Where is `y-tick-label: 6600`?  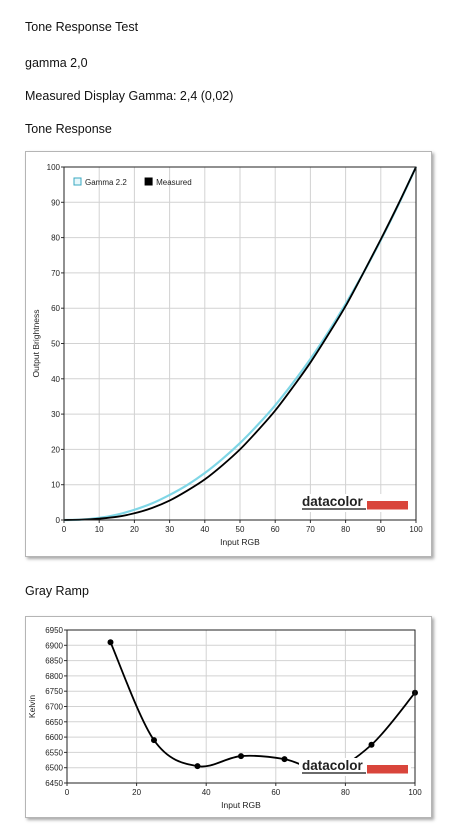 y-tick-label: 6600 is located at coordinates (54, 737).